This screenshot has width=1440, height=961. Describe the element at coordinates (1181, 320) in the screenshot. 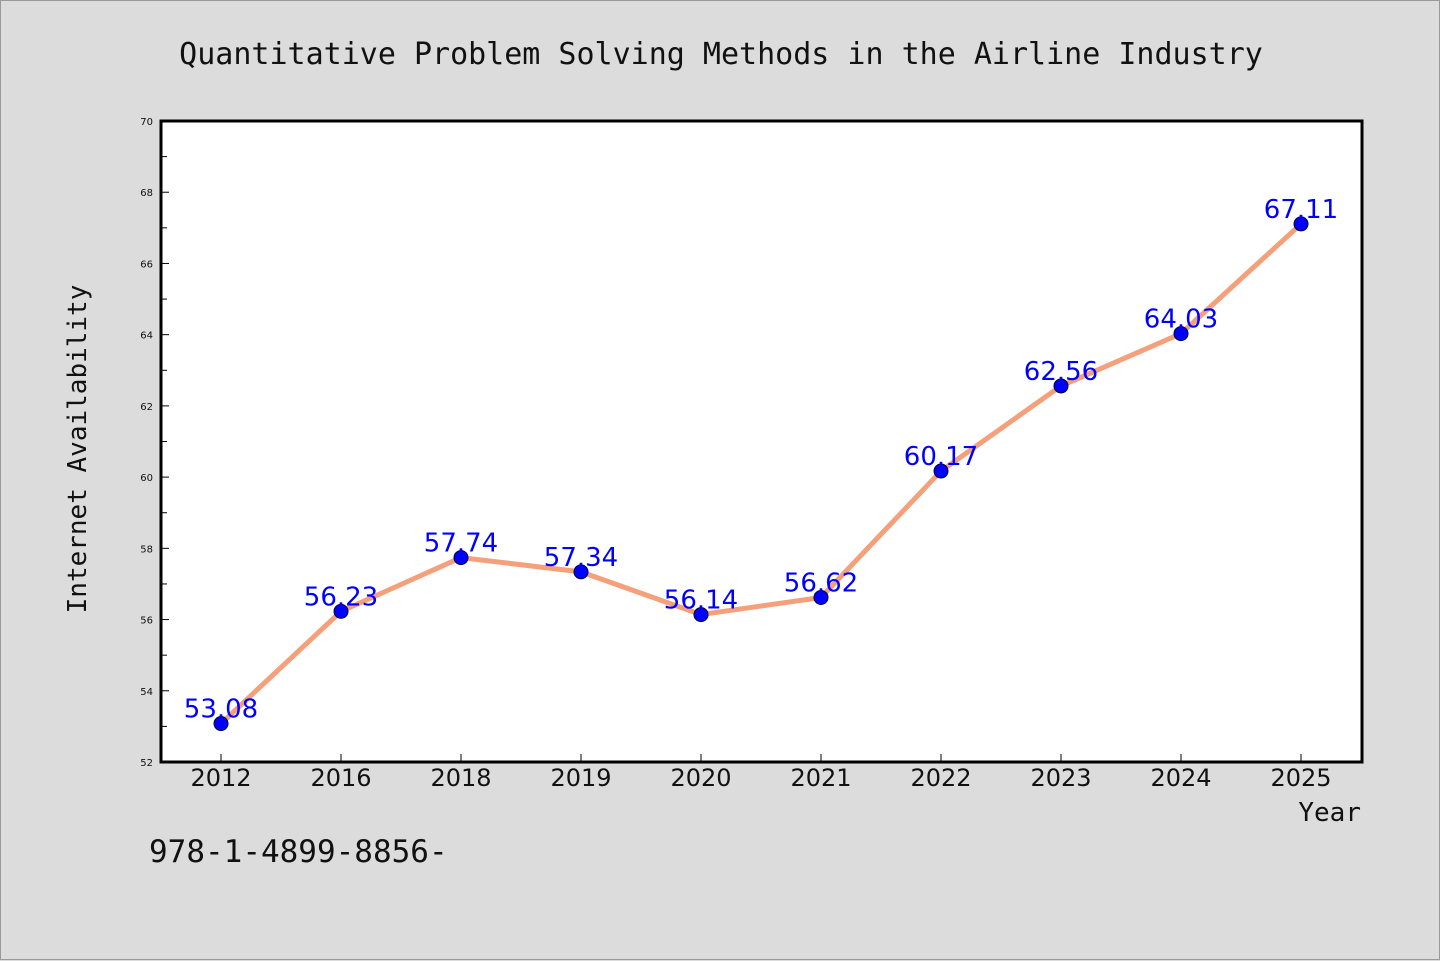

I see `data-label: 64.03` at that location.